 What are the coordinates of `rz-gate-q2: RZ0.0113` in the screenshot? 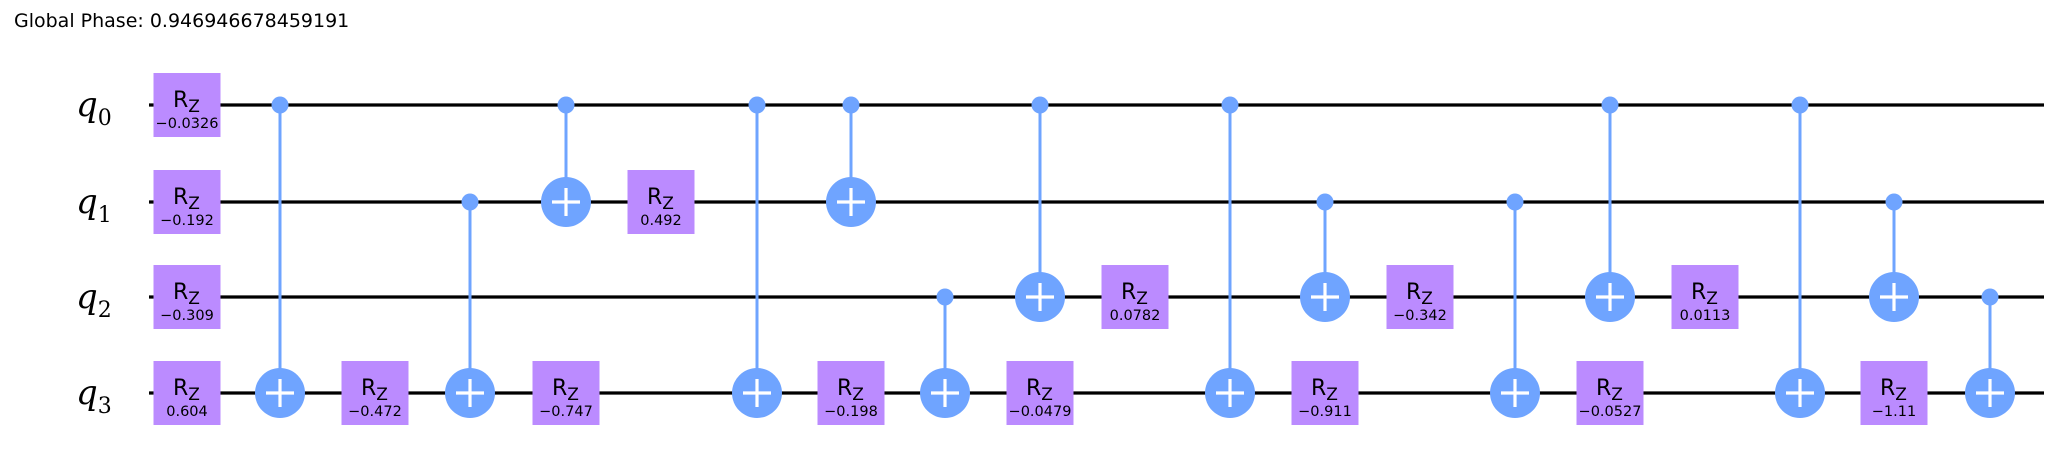 It's located at (1705, 297).